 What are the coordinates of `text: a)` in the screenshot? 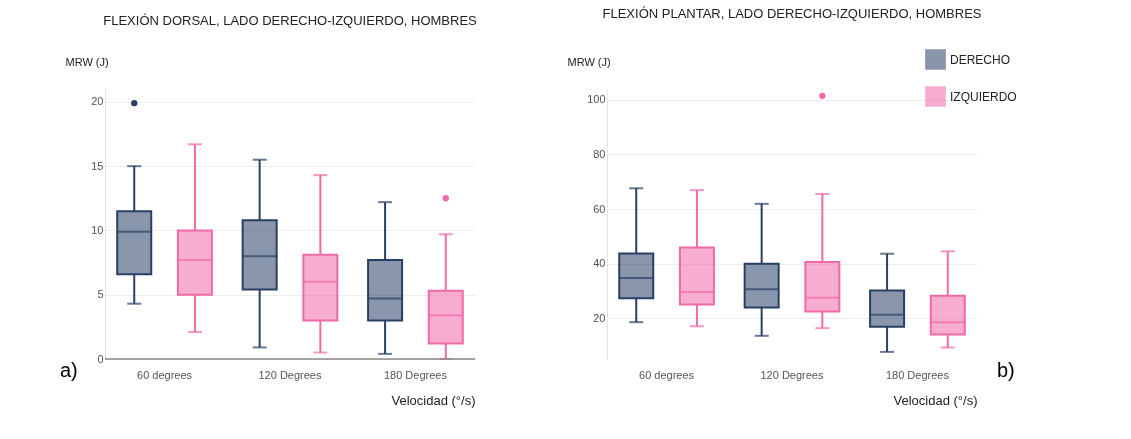 It's located at (69, 370).